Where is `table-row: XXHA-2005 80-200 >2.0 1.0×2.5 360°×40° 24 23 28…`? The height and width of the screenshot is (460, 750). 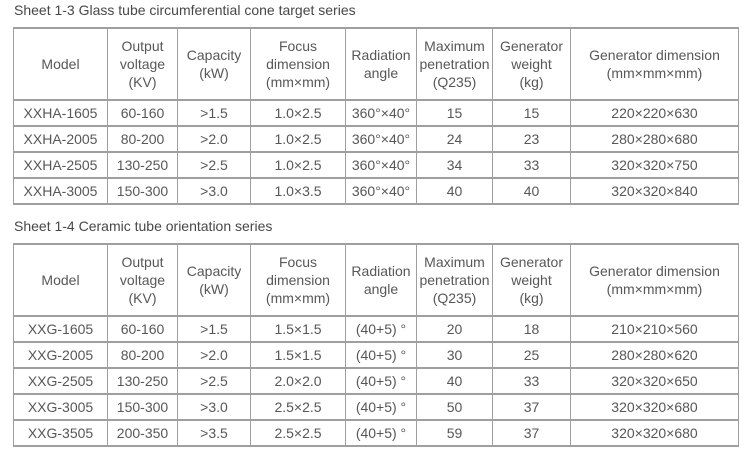
table-row: XXHA-2005 80-200 >2.0 1.0×2.5 360°×40° 24 23 28… is located at coordinates (376, 139).